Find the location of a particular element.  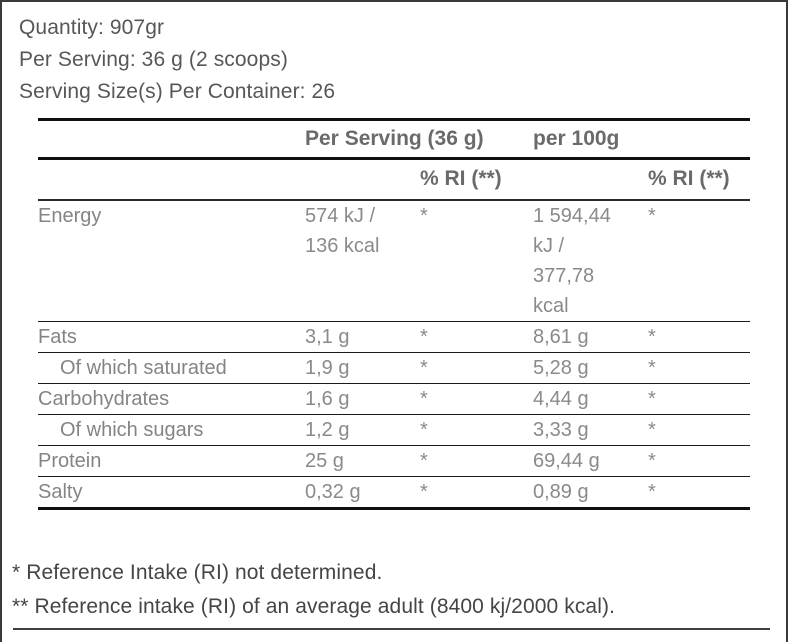

nutrient-label: Fats is located at coordinates (171, 337).